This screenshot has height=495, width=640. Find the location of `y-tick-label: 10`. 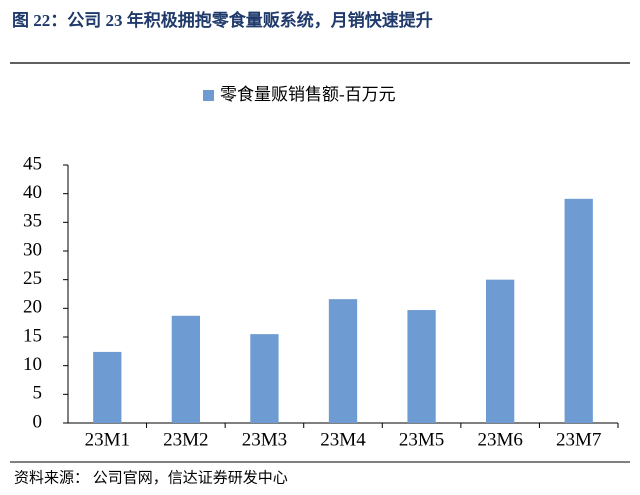

y-tick-label: 10 is located at coordinates (32, 364).